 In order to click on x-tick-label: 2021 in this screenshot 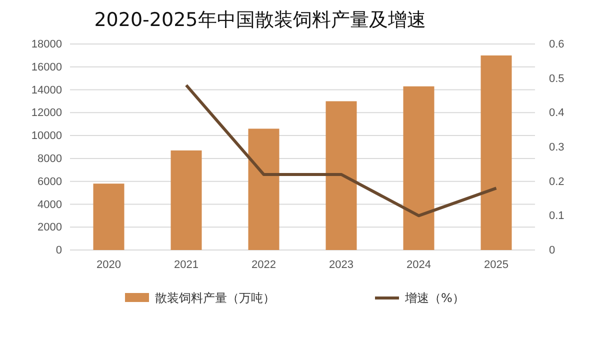, I will do `click(186, 264)`.